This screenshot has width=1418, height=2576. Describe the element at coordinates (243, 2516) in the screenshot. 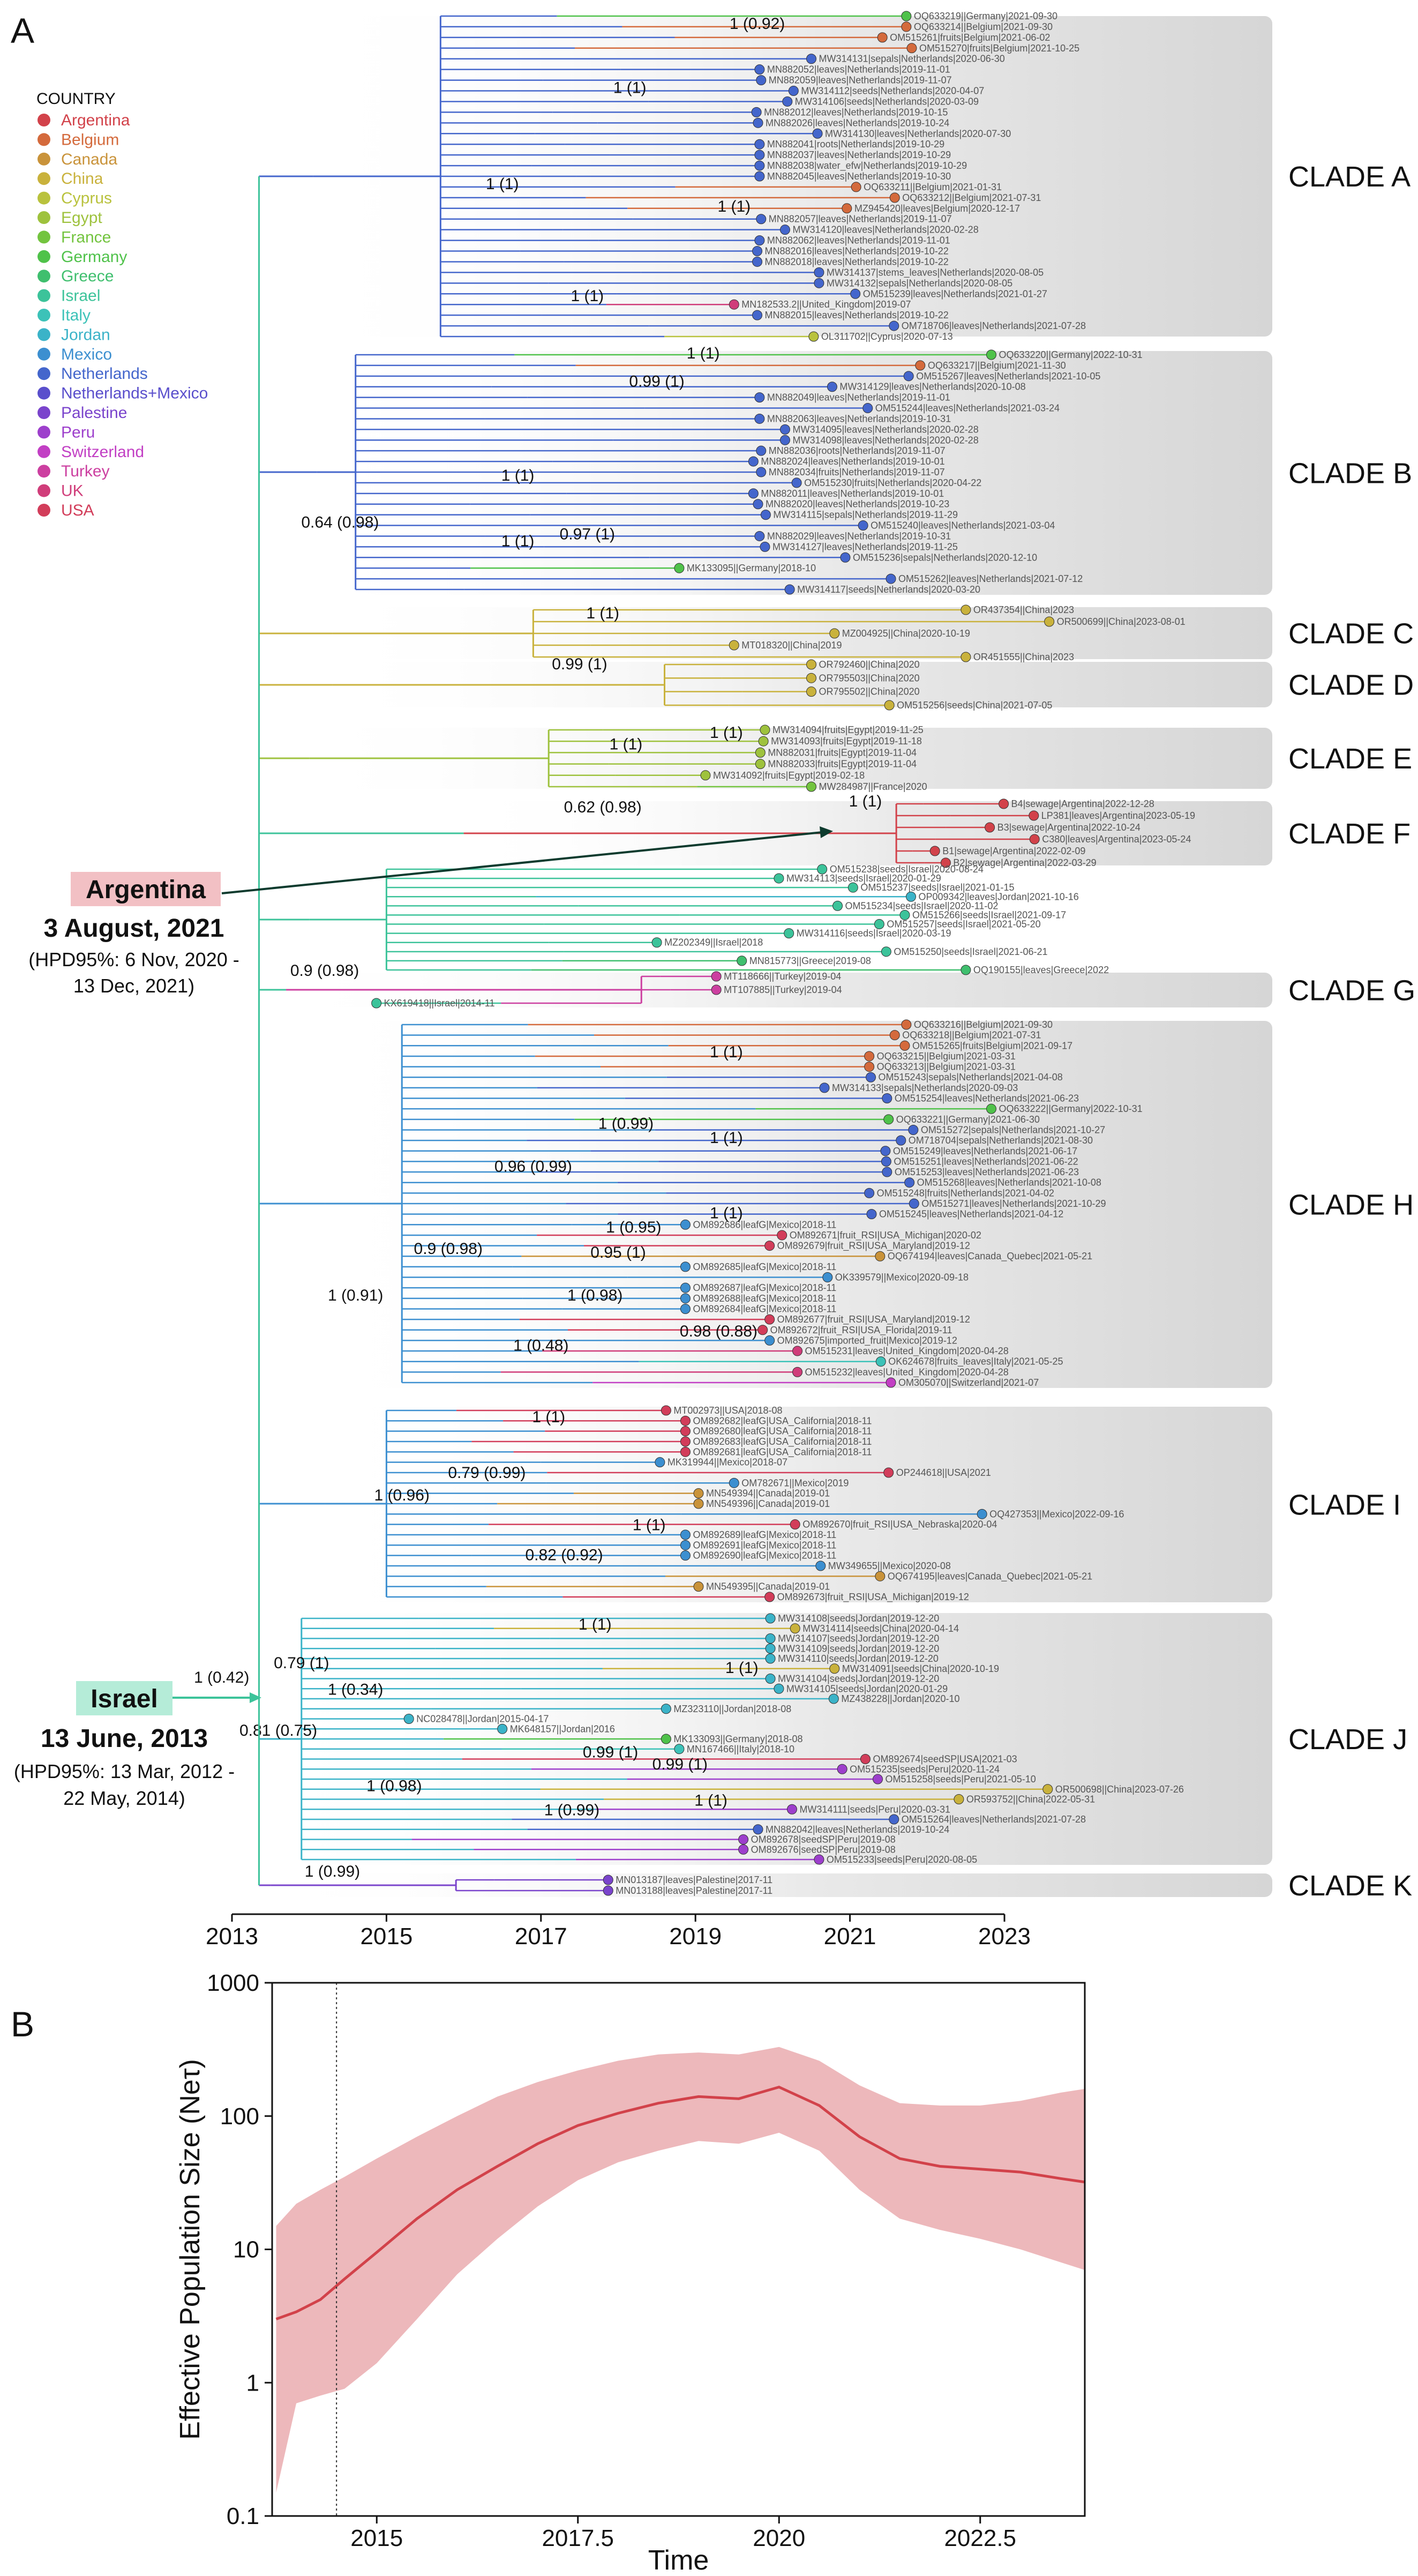

I see `y-tick-label: 0.1` at that location.